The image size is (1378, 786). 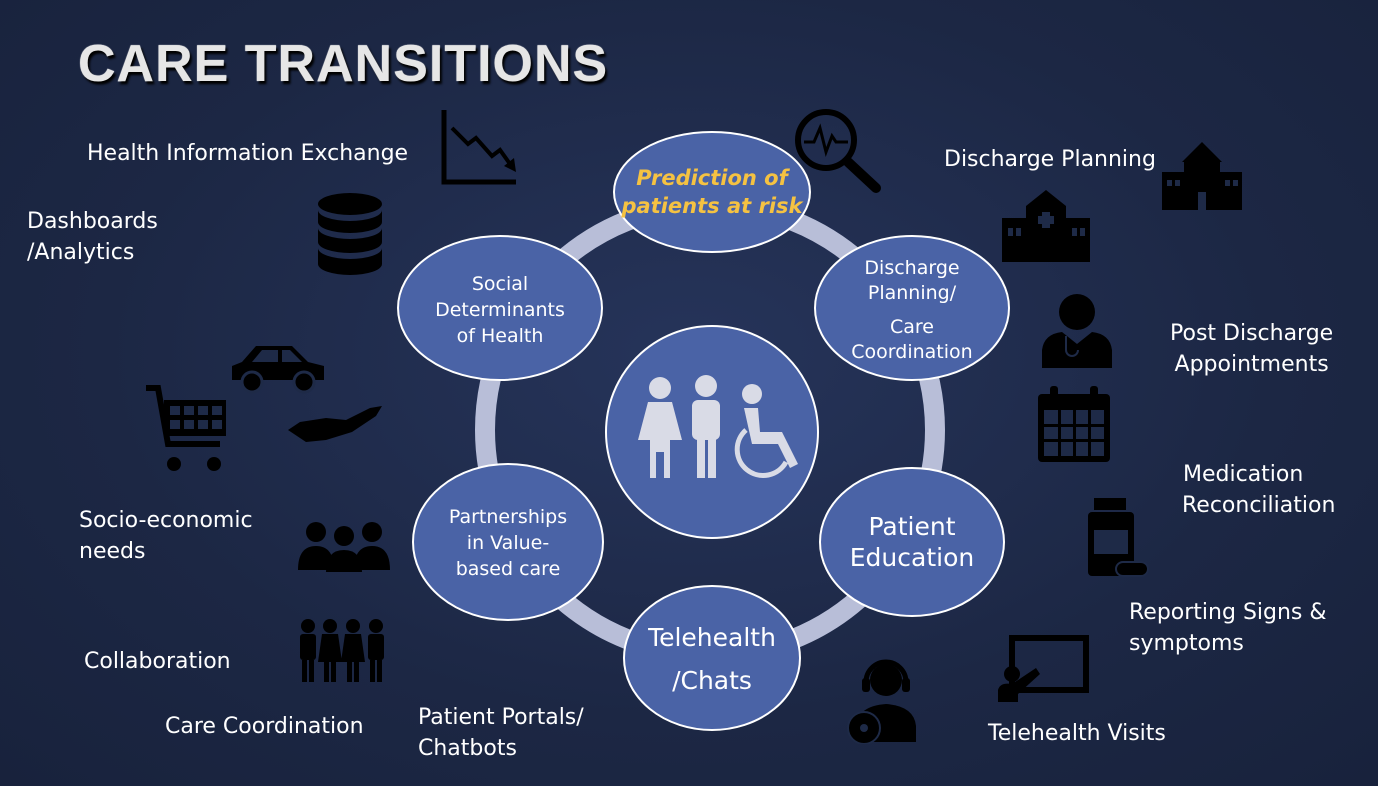 I want to click on label-portals: Patient Portals/ Chatbots, so click(x=501, y=733).